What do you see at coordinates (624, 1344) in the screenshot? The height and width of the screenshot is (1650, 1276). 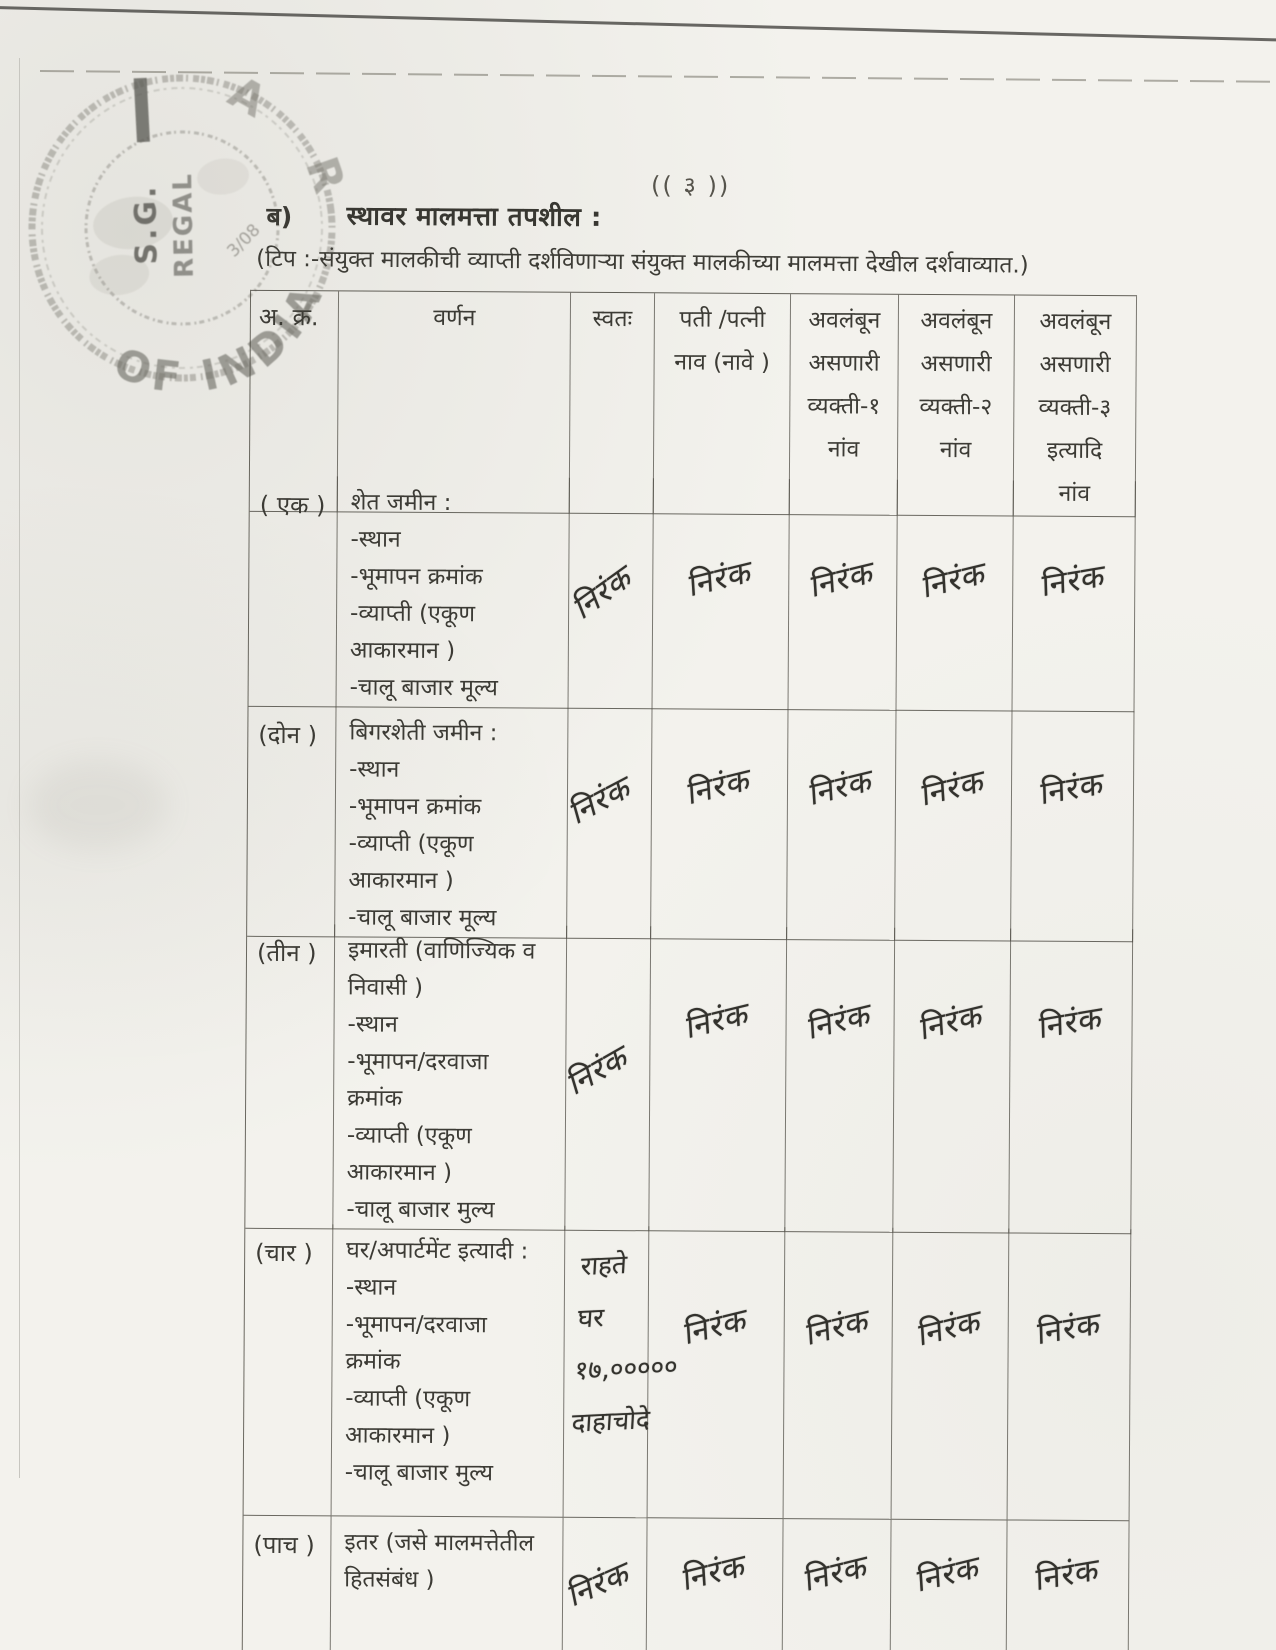 I see `handwritten-entry: राहते घर १७,००००० दाहाचोदे` at bounding box center [624, 1344].